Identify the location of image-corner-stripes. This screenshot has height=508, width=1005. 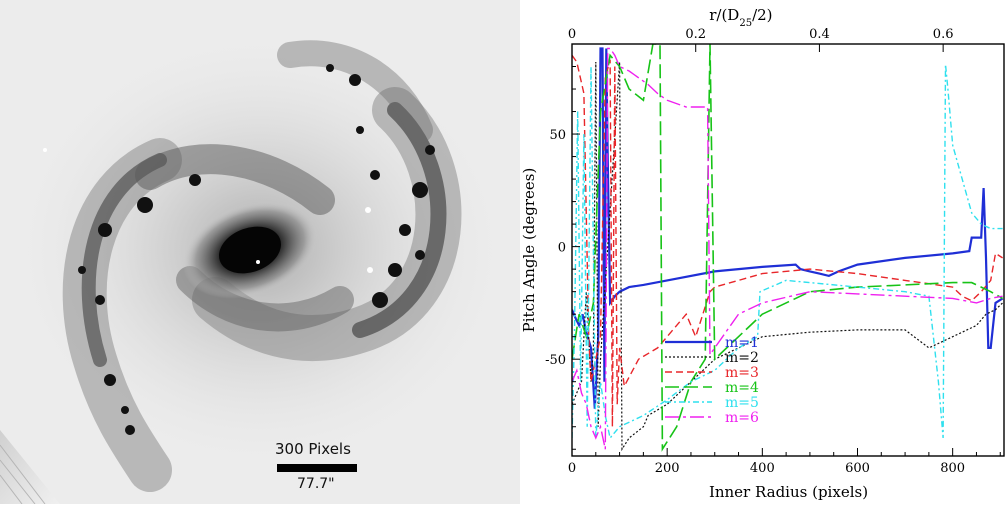
(23, 474).